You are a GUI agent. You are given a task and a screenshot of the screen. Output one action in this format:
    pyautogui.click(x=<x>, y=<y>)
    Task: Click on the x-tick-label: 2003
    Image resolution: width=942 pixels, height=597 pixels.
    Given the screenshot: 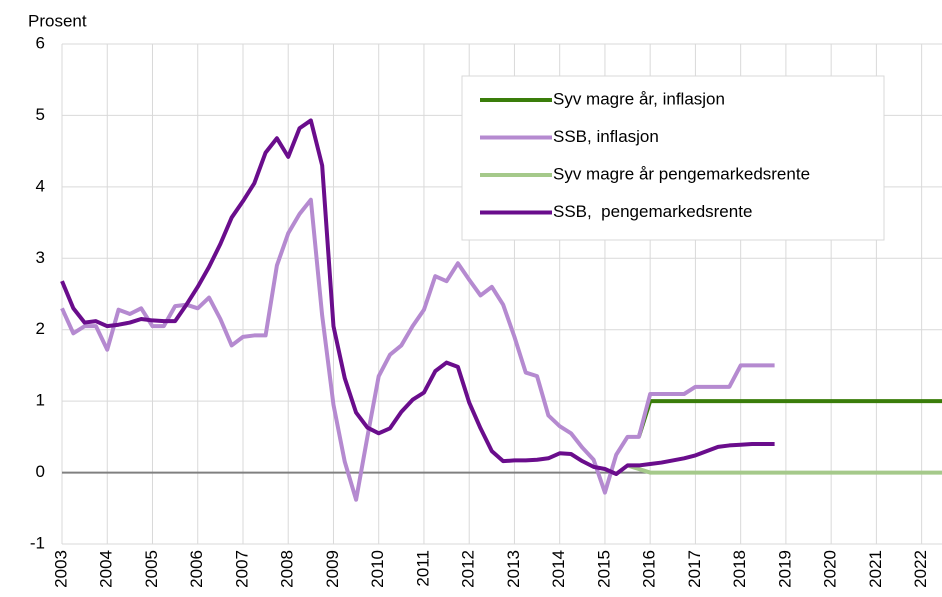 What is the action you would take?
    pyautogui.click(x=60, y=569)
    